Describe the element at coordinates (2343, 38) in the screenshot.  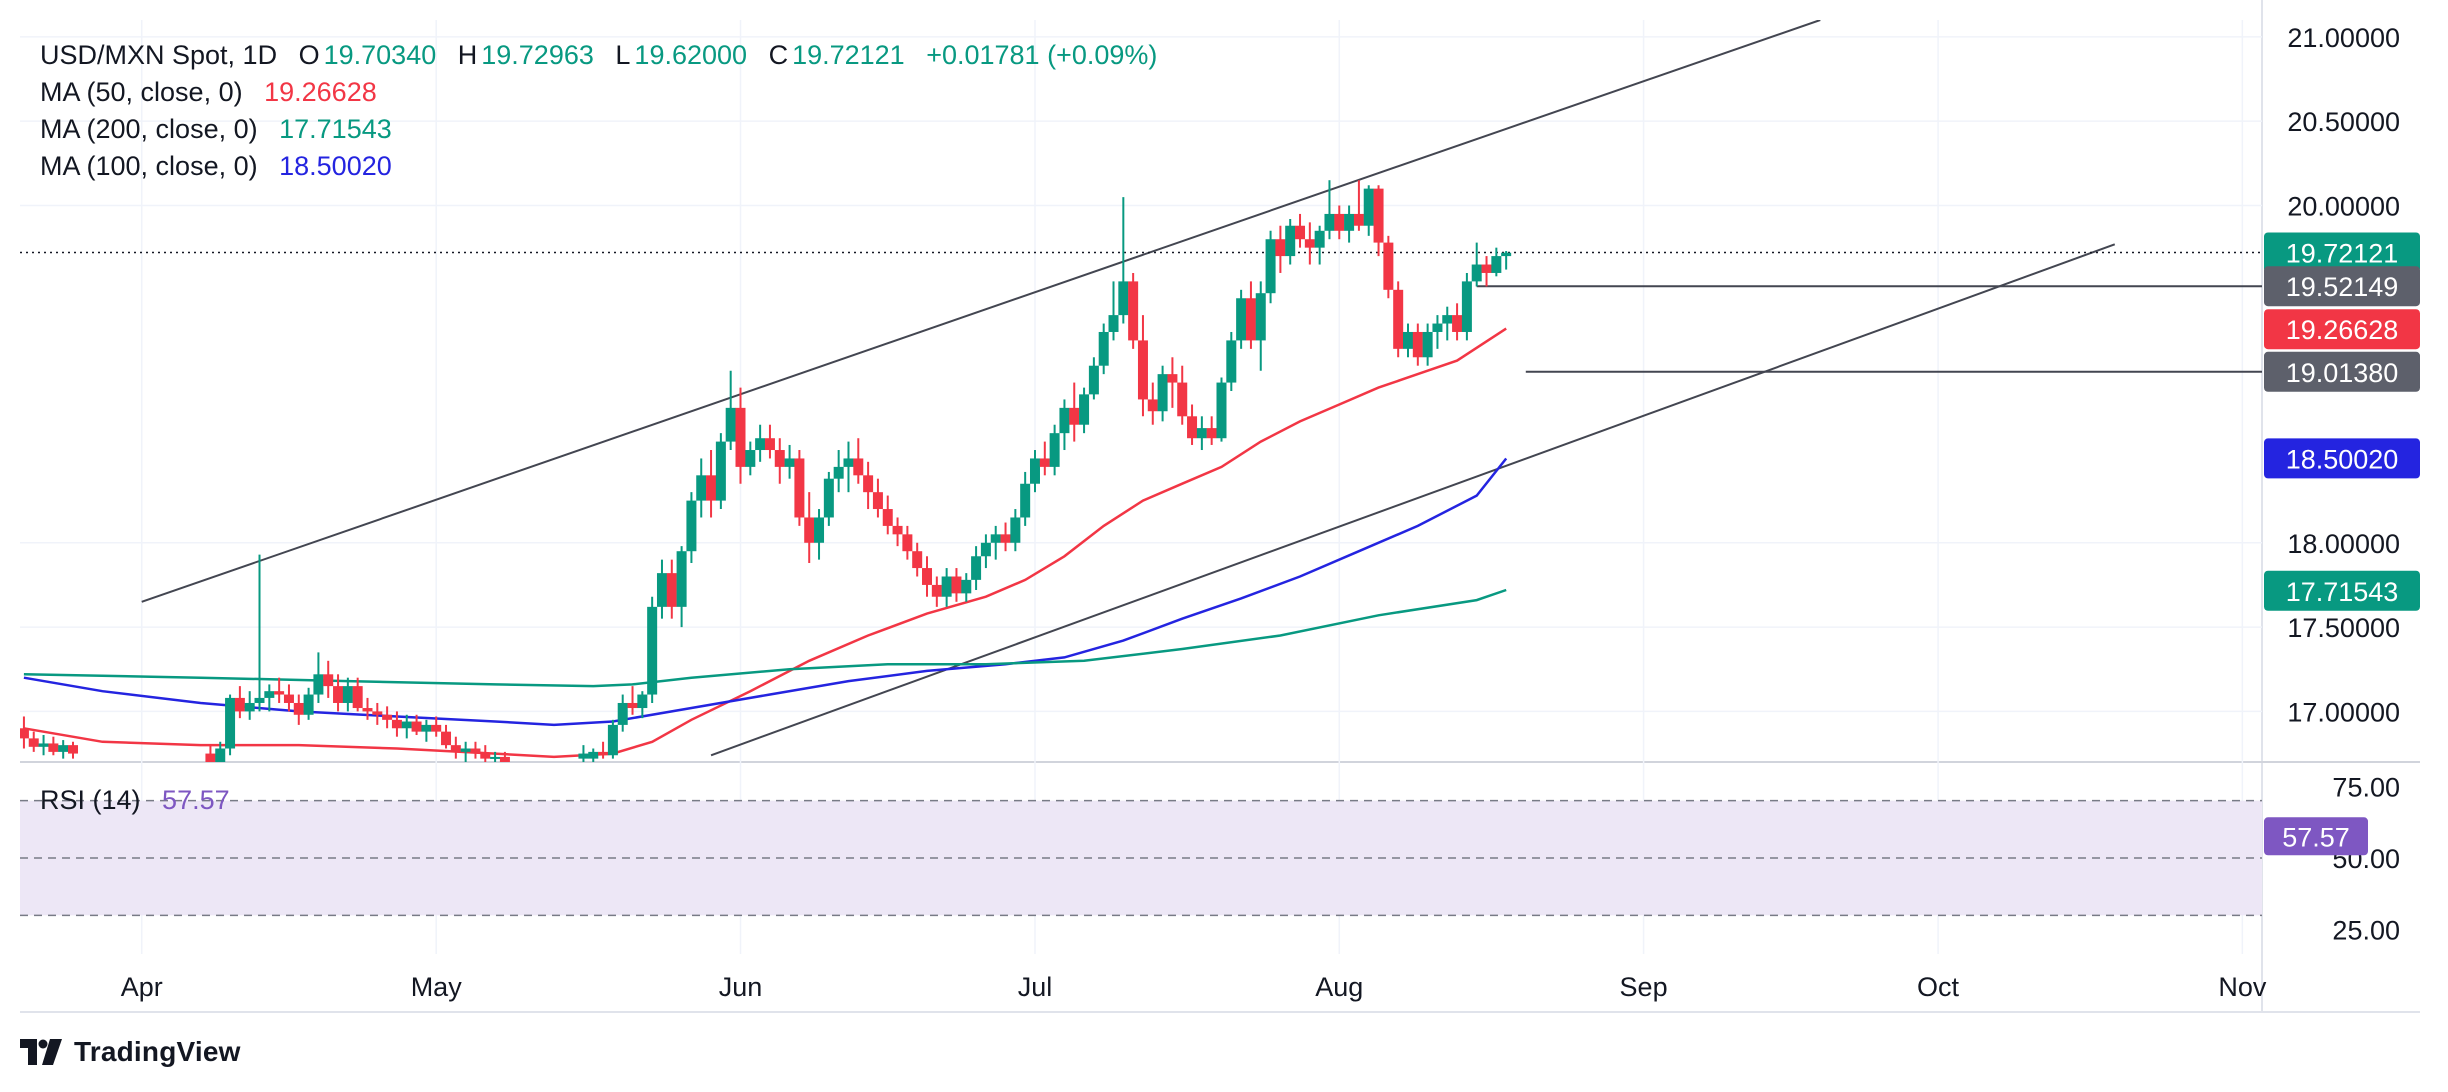
I see `price-tick-label: 21.00000` at that location.